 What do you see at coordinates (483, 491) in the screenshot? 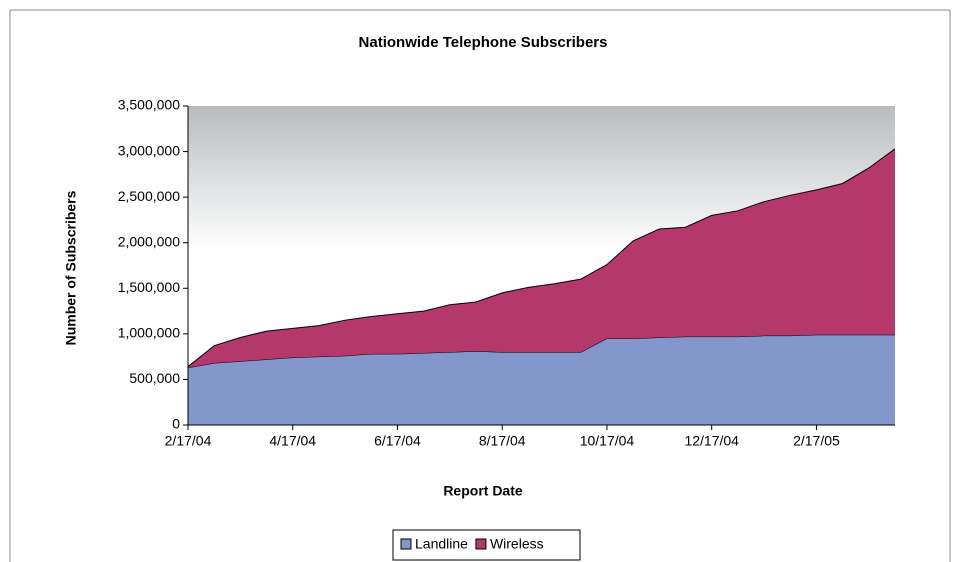
I see `x-axis-label: Report Date` at bounding box center [483, 491].